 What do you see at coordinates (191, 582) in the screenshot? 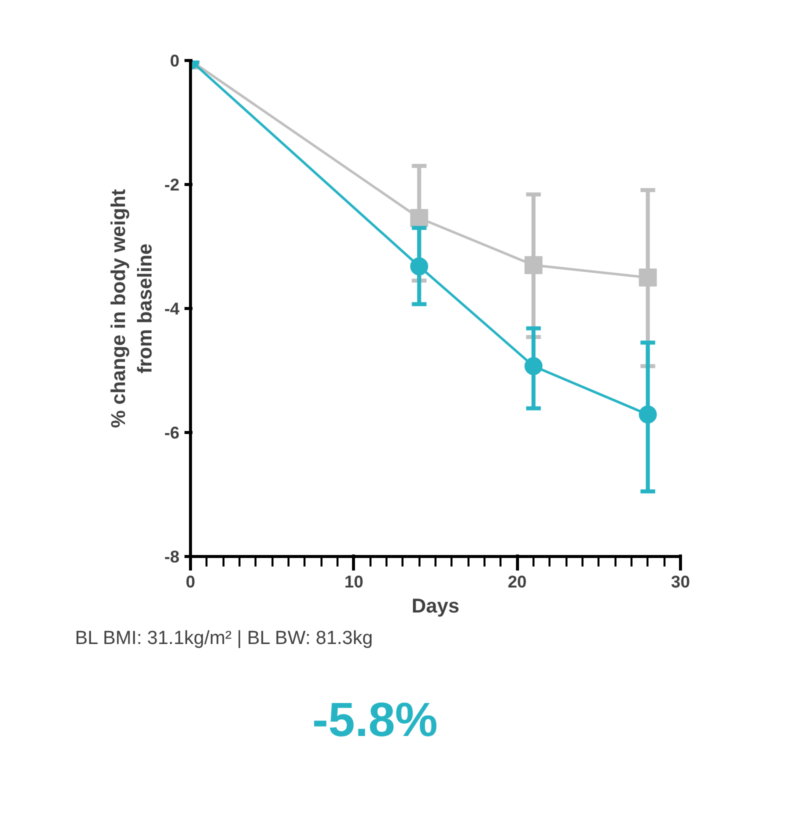
I see `x-tick-label: 0` at bounding box center [191, 582].